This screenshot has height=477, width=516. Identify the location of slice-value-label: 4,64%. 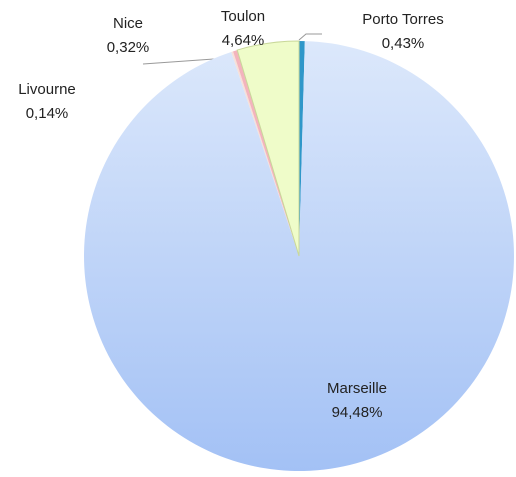
(243, 40).